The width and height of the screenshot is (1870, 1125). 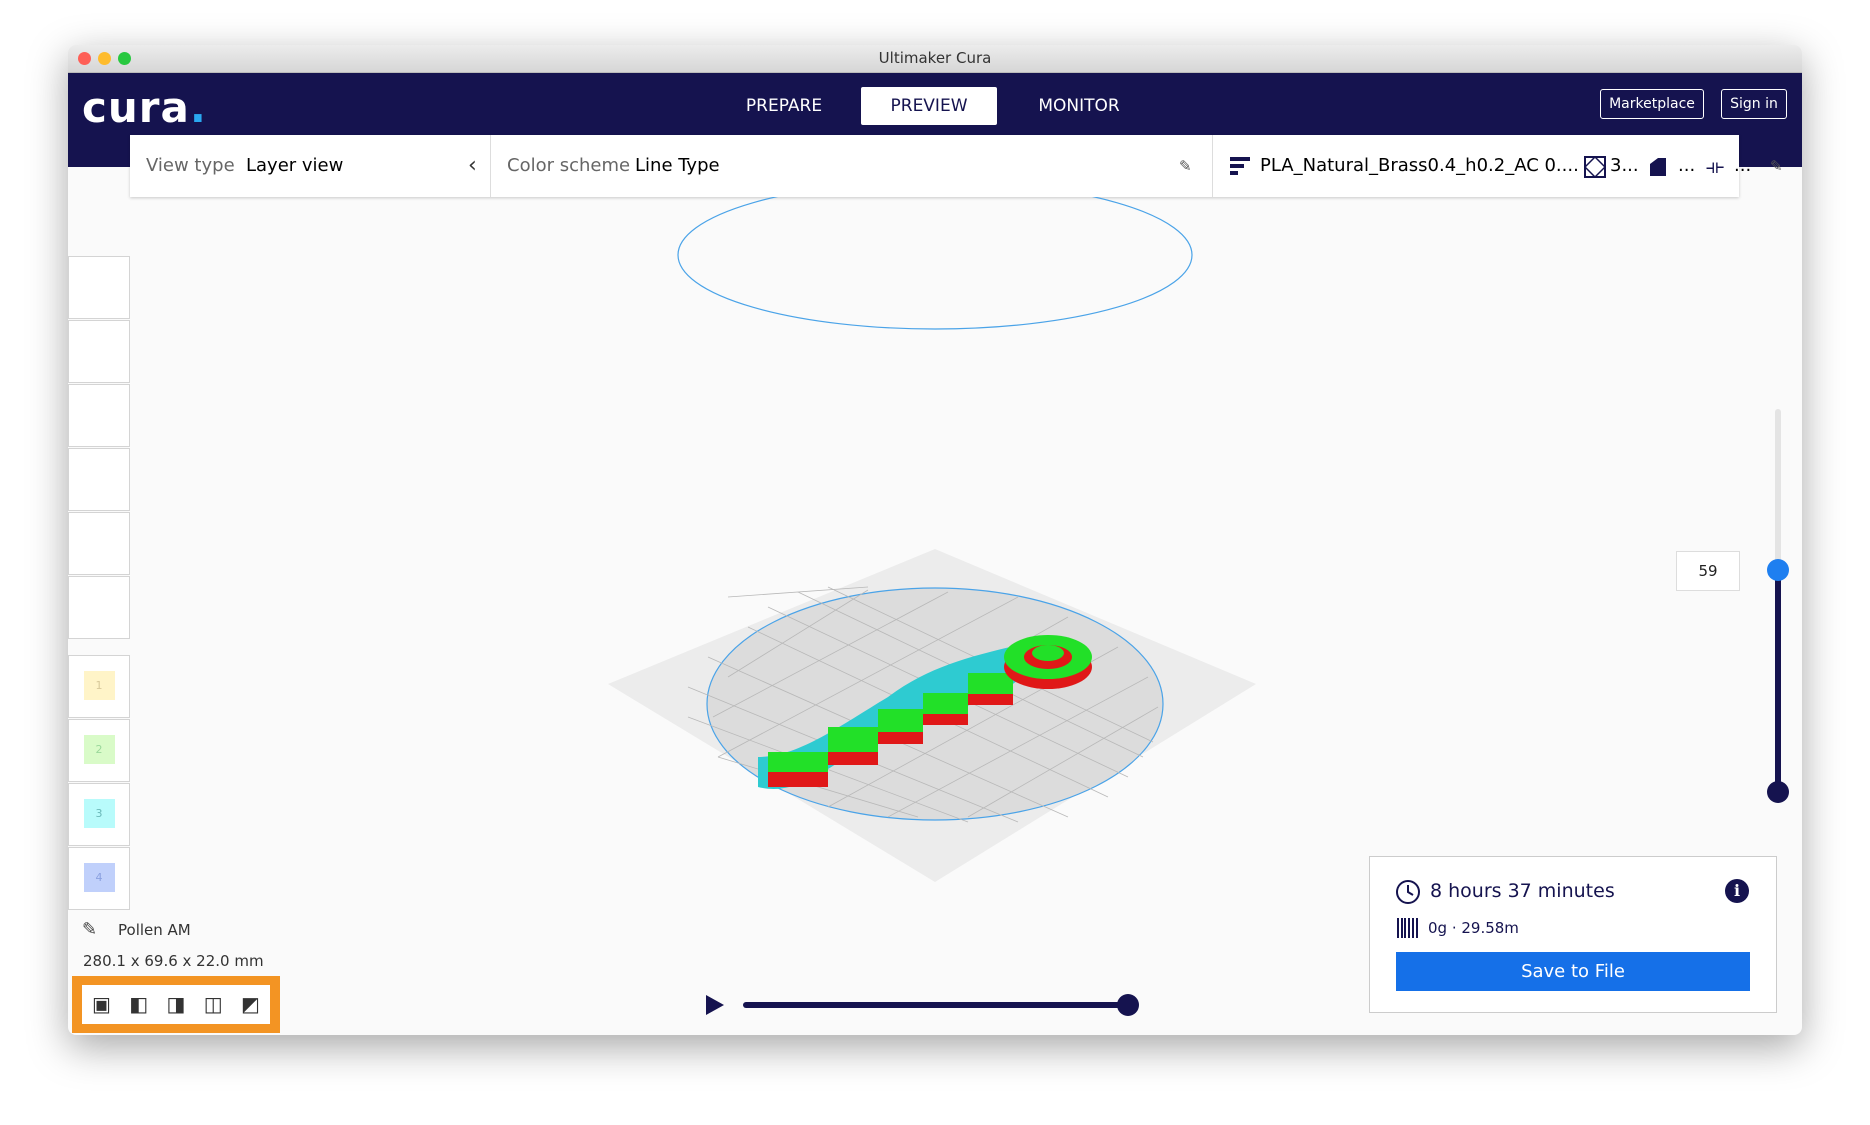 I want to click on camera-buttons: ▣ ◧ ◨ ◫ ◩, so click(x=176, y=1004).